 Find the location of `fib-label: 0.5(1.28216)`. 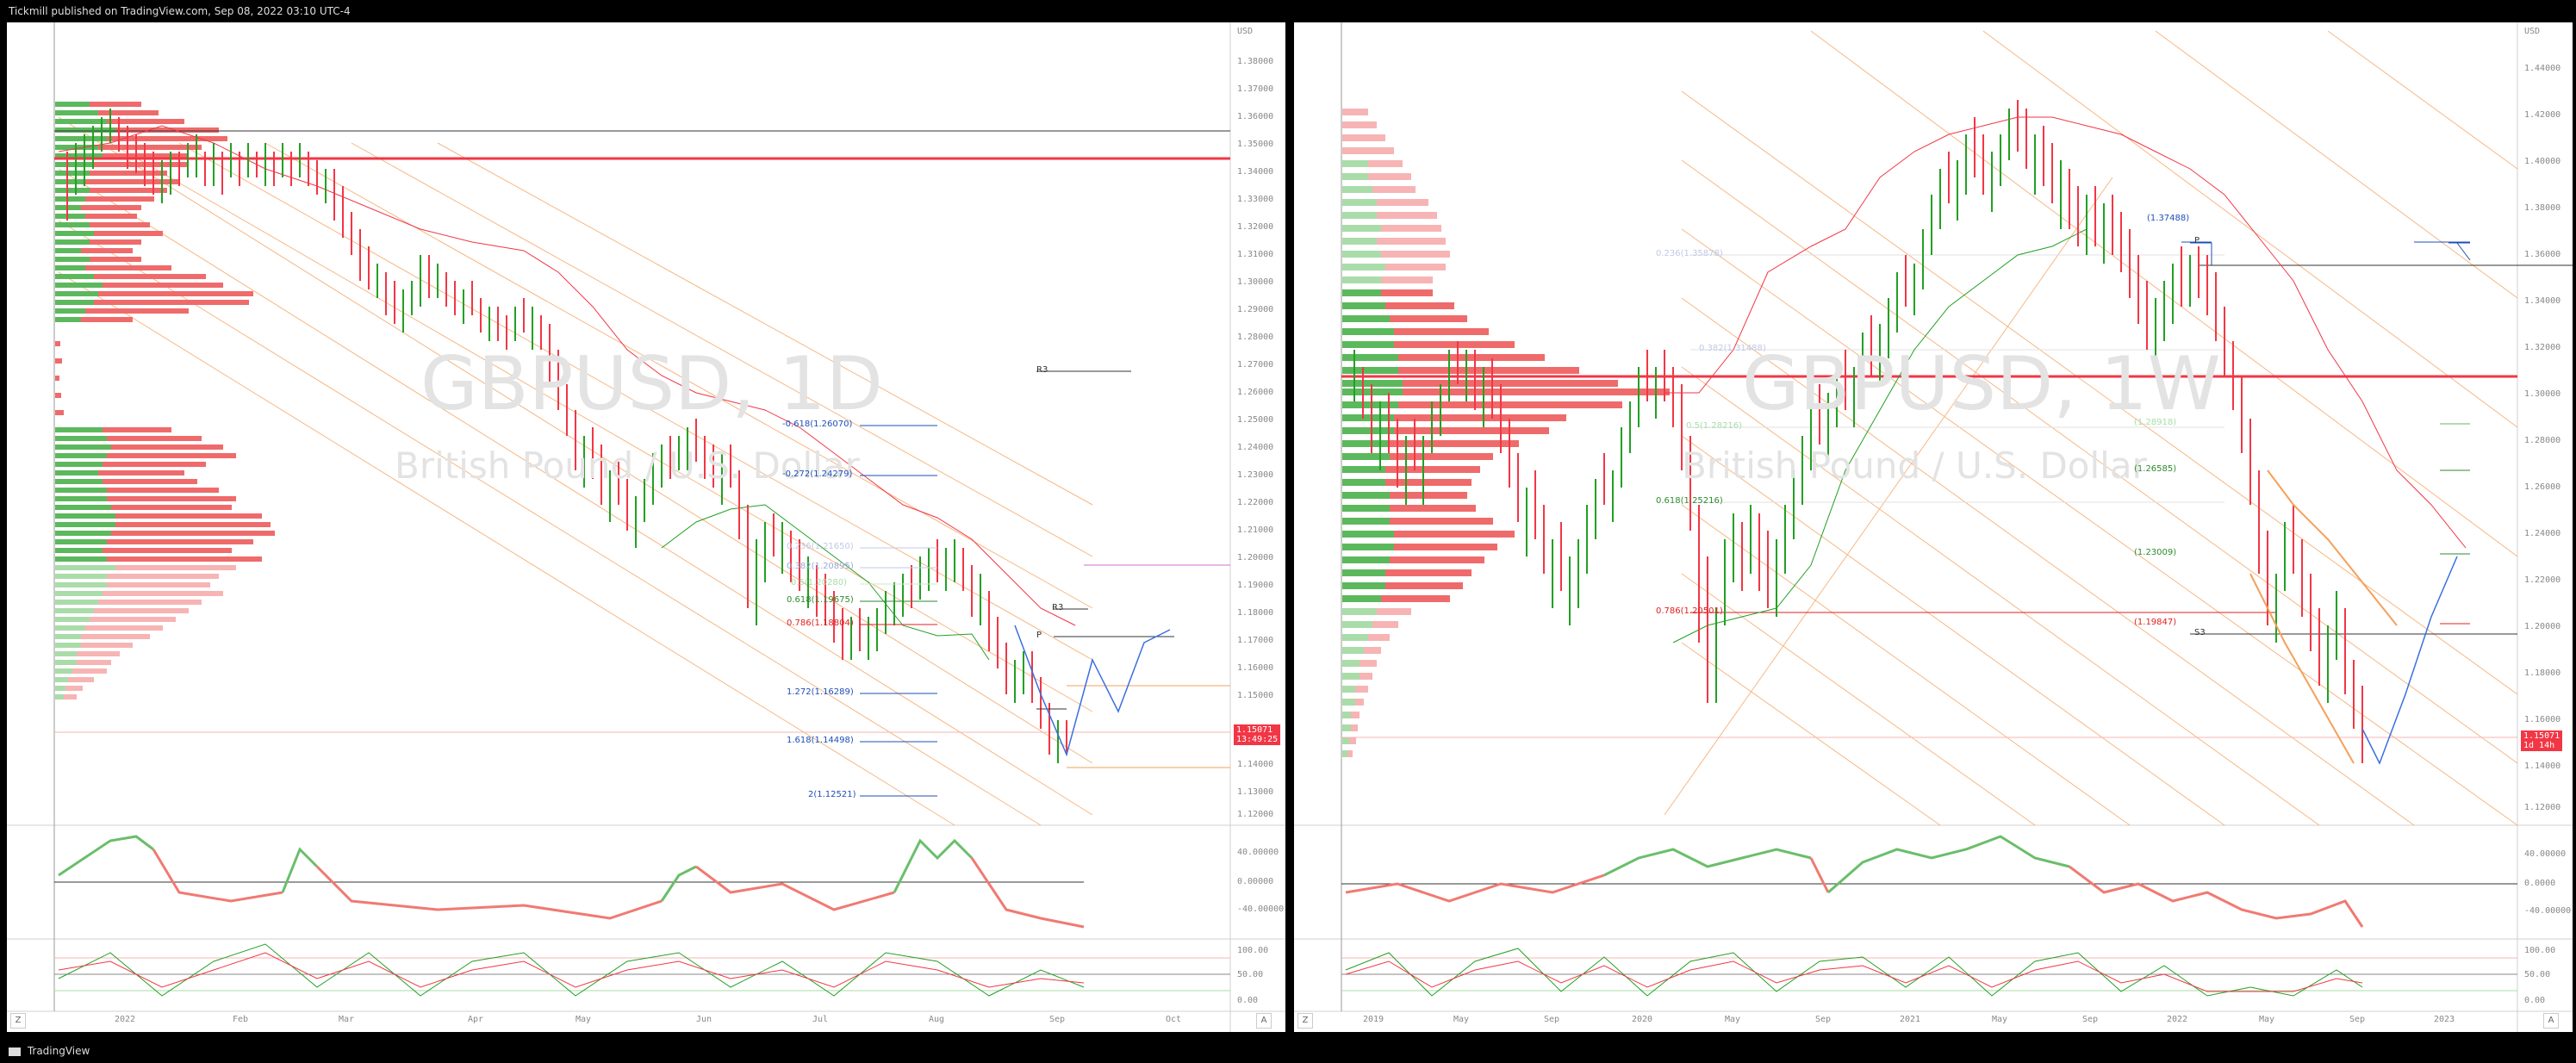

fib-label: 0.5(1.28216) is located at coordinates (1715, 426).